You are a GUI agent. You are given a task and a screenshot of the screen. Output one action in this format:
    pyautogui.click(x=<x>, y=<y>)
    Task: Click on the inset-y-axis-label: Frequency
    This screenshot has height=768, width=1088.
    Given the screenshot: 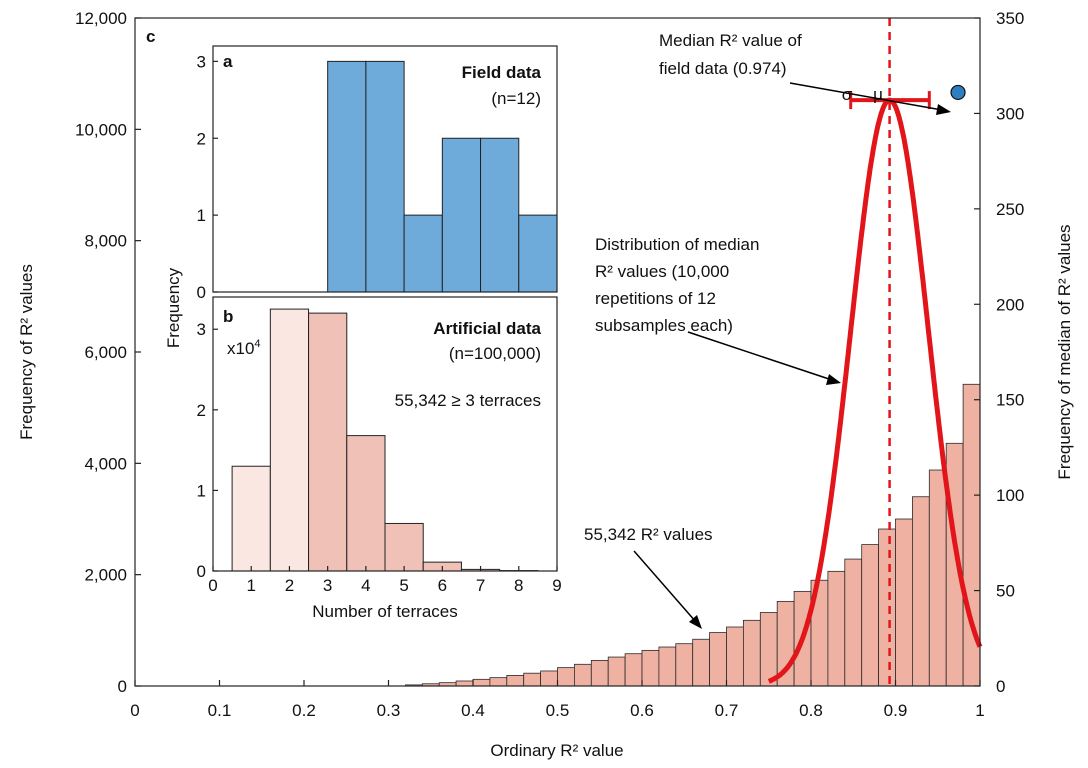 What is the action you would take?
    pyautogui.click(x=173, y=307)
    